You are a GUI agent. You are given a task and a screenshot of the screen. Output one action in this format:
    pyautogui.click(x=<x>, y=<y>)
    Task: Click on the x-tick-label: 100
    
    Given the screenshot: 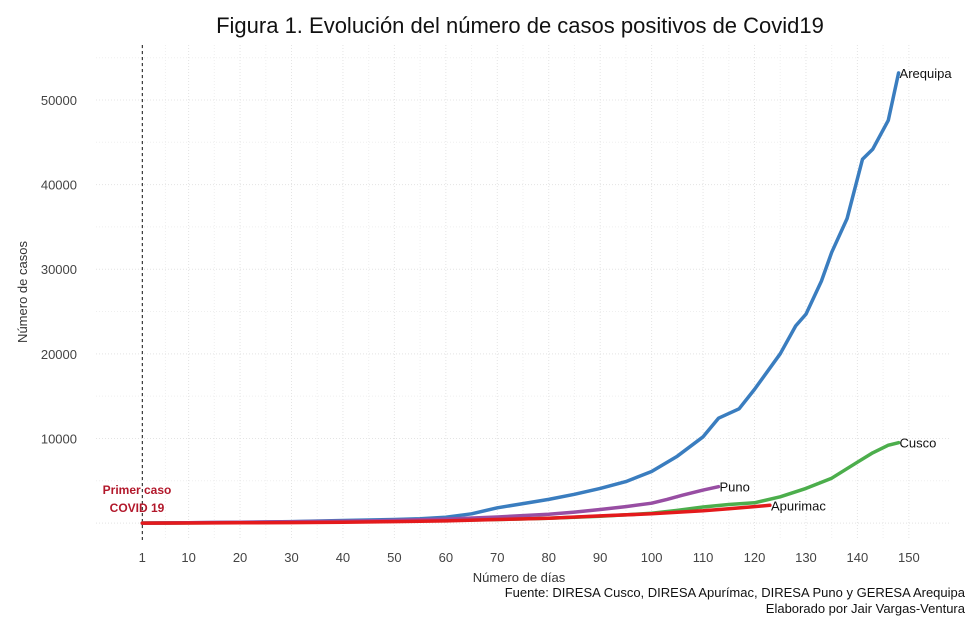 What is the action you would take?
    pyautogui.click(x=652, y=557)
    